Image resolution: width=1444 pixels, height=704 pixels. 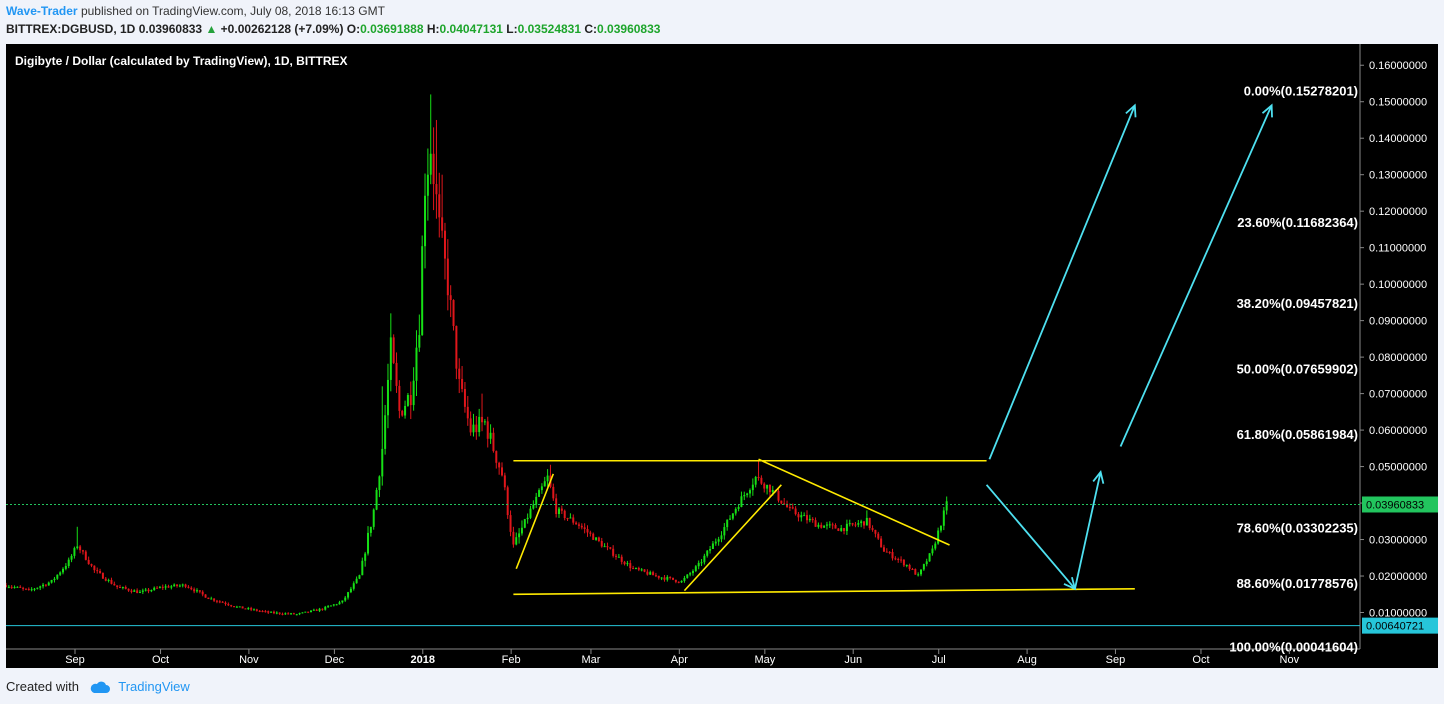 I want to click on last-price-tag-label: 0.03960833, so click(x=1395, y=505).